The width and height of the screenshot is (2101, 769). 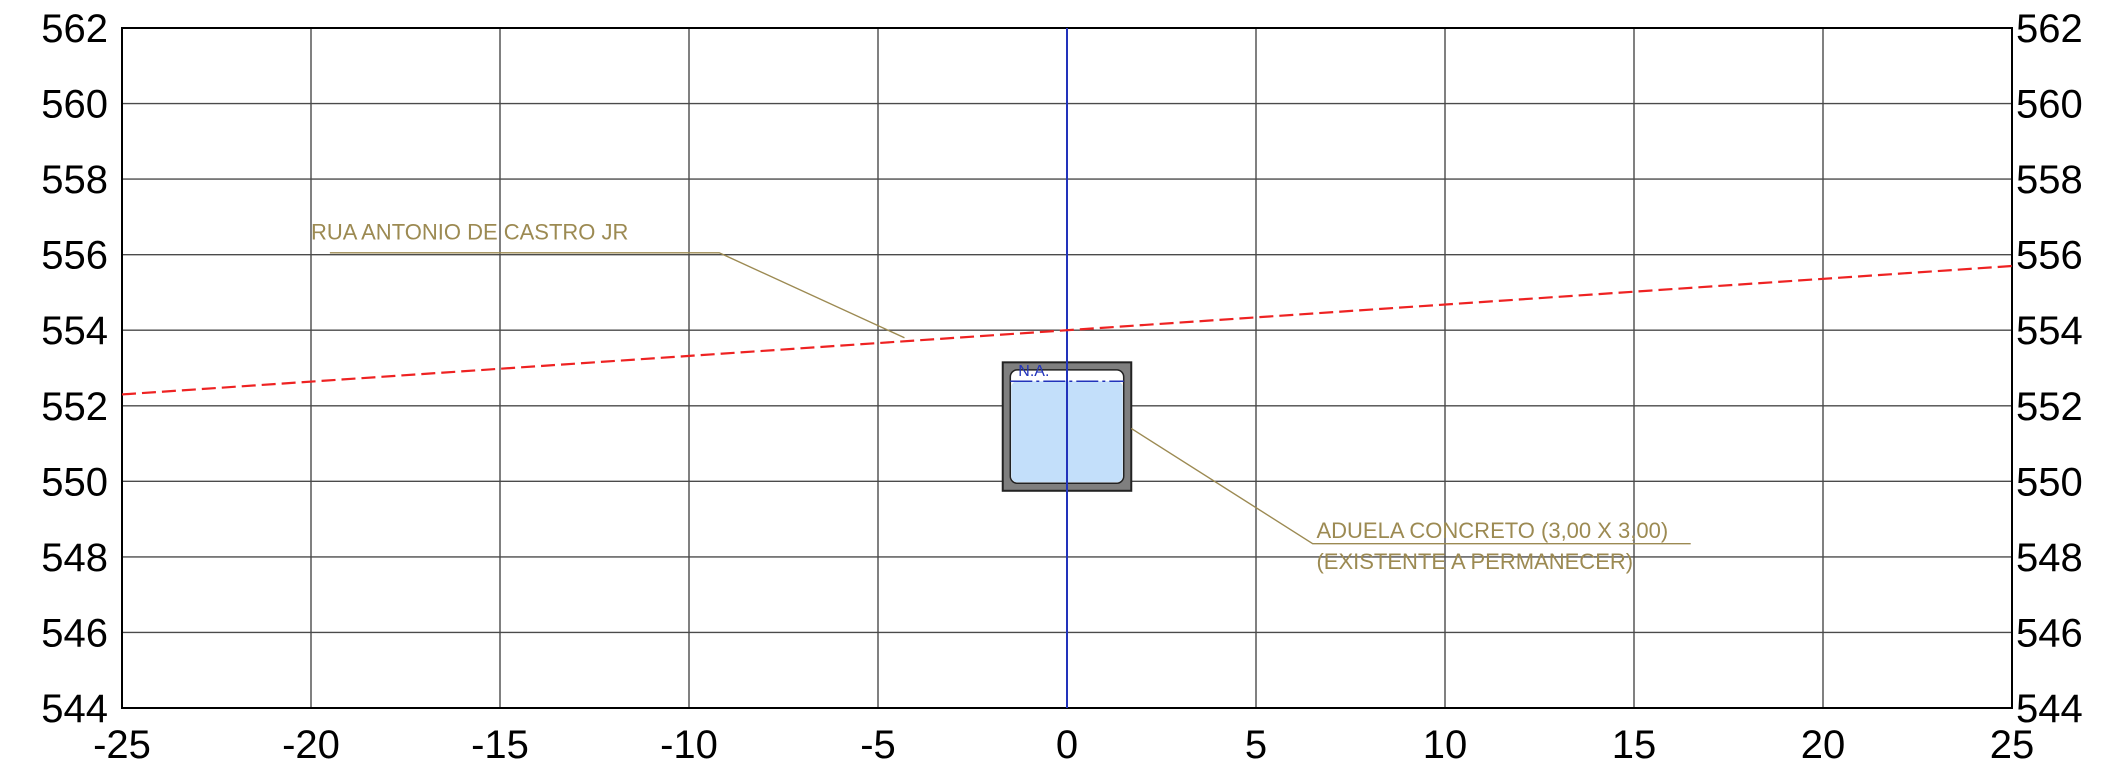 What do you see at coordinates (1634, 745) in the screenshot?
I see `x-tick-label: 15` at bounding box center [1634, 745].